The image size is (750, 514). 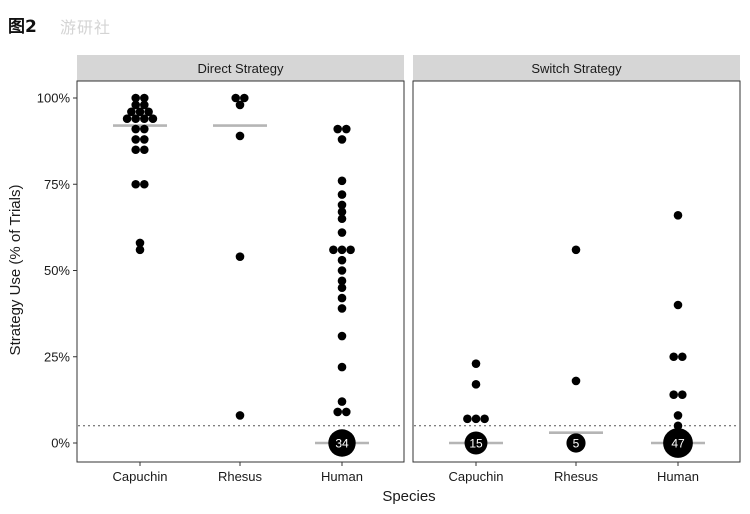 What do you see at coordinates (54, 98) in the screenshot?
I see `y-tick-label: 100%` at bounding box center [54, 98].